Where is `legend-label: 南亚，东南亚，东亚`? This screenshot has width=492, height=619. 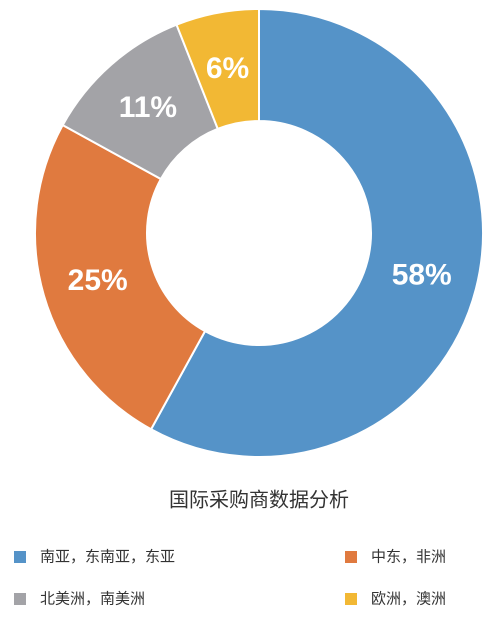
legend-label: 南亚，东南亚，东亚 is located at coordinates (107, 557).